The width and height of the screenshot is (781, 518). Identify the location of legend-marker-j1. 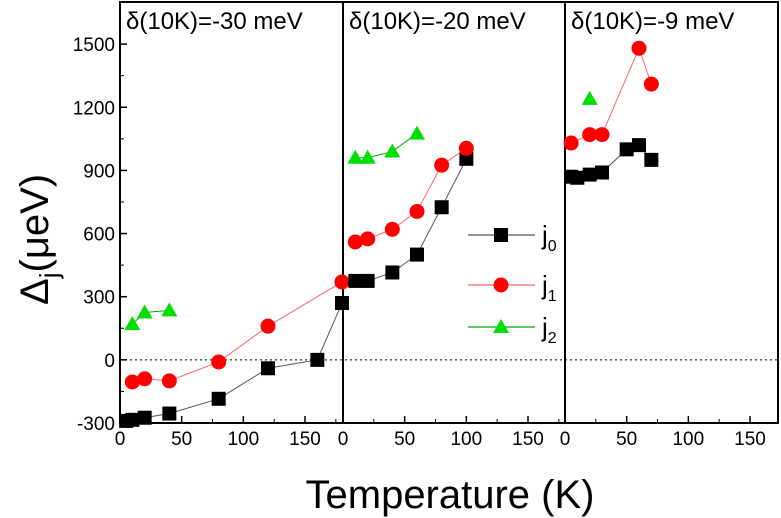
(501, 285).